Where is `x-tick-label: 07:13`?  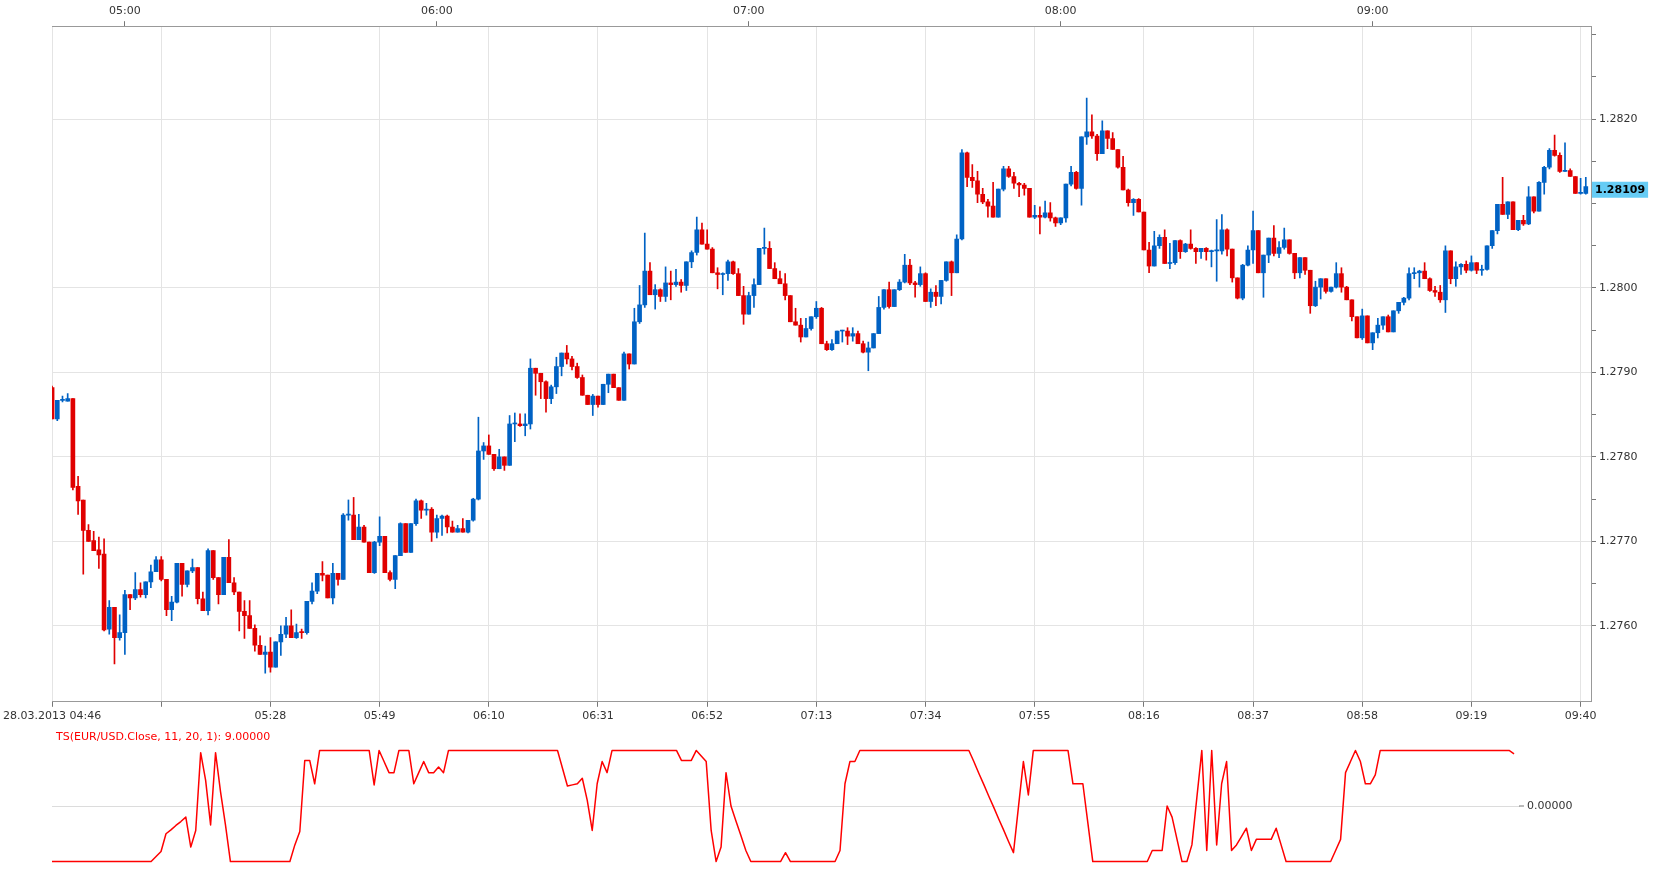
x-tick-label: 07:13 is located at coordinates (816, 716).